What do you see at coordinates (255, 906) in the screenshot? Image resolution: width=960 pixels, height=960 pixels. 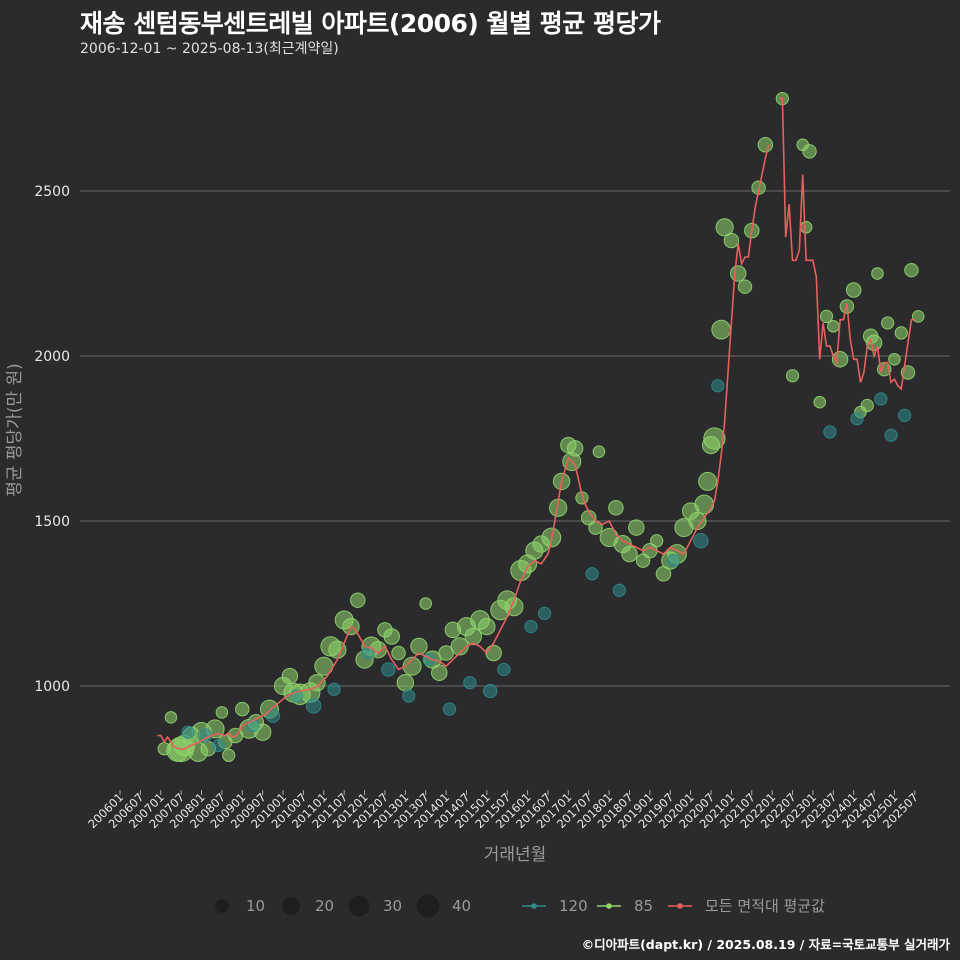 I see `size-legend-label: 10` at bounding box center [255, 906].